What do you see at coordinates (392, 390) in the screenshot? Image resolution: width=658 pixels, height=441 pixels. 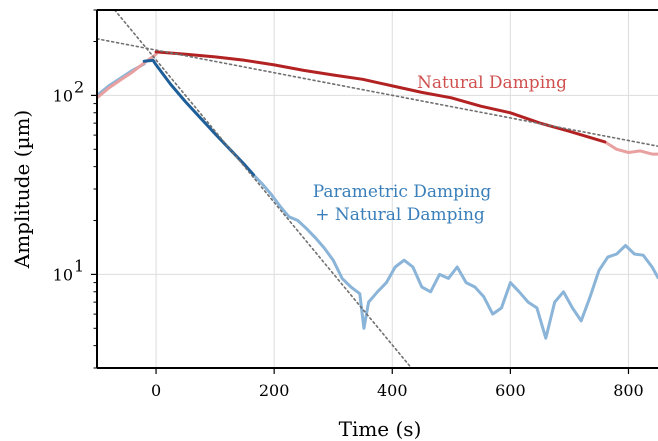 I see `x-tick-label: 400` at bounding box center [392, 390].